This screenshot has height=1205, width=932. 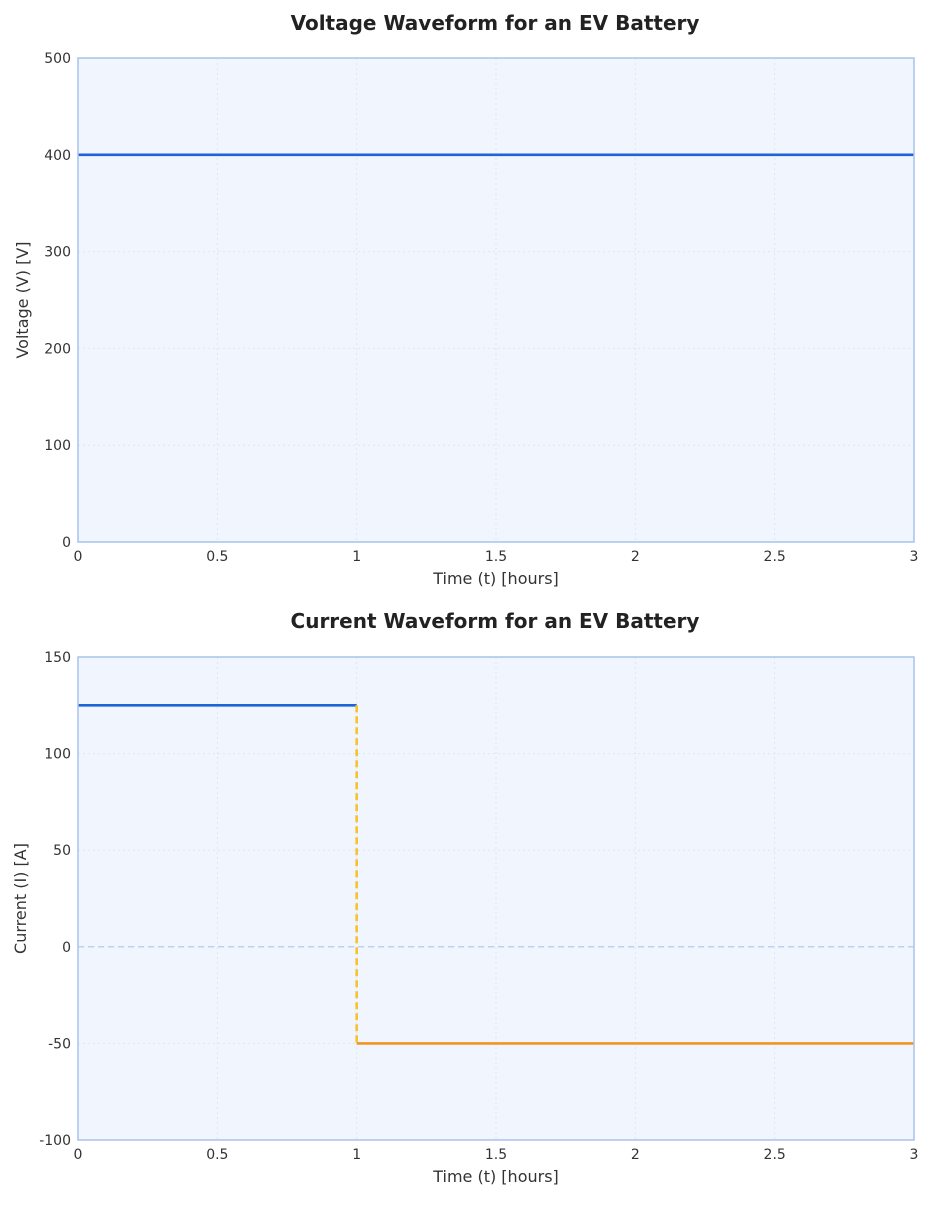 What do you see at coordinates (496, 557) in the screenshot?
I see `voltage-x-tick-label: 1.5` at bounding box center [496, 557].